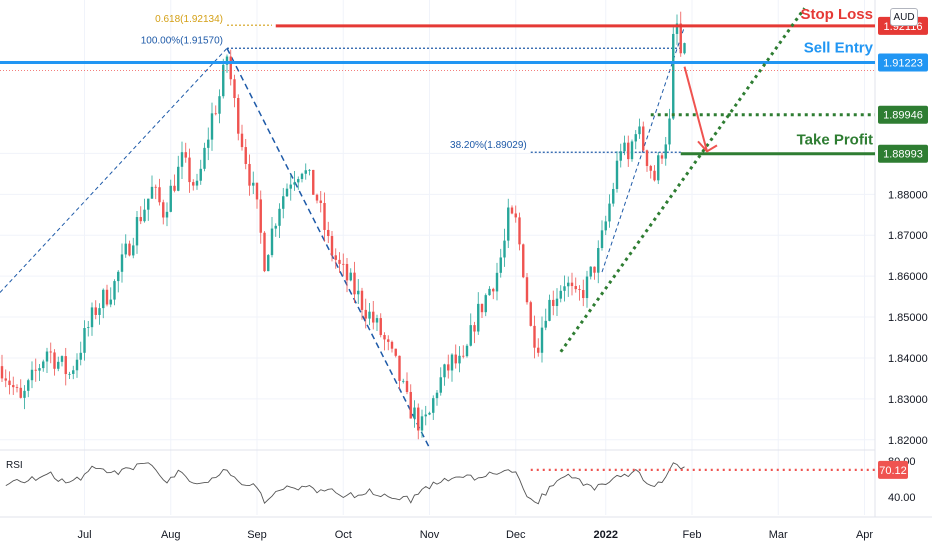  I want to click on time-tick-label: Dec, so click(516, 535).